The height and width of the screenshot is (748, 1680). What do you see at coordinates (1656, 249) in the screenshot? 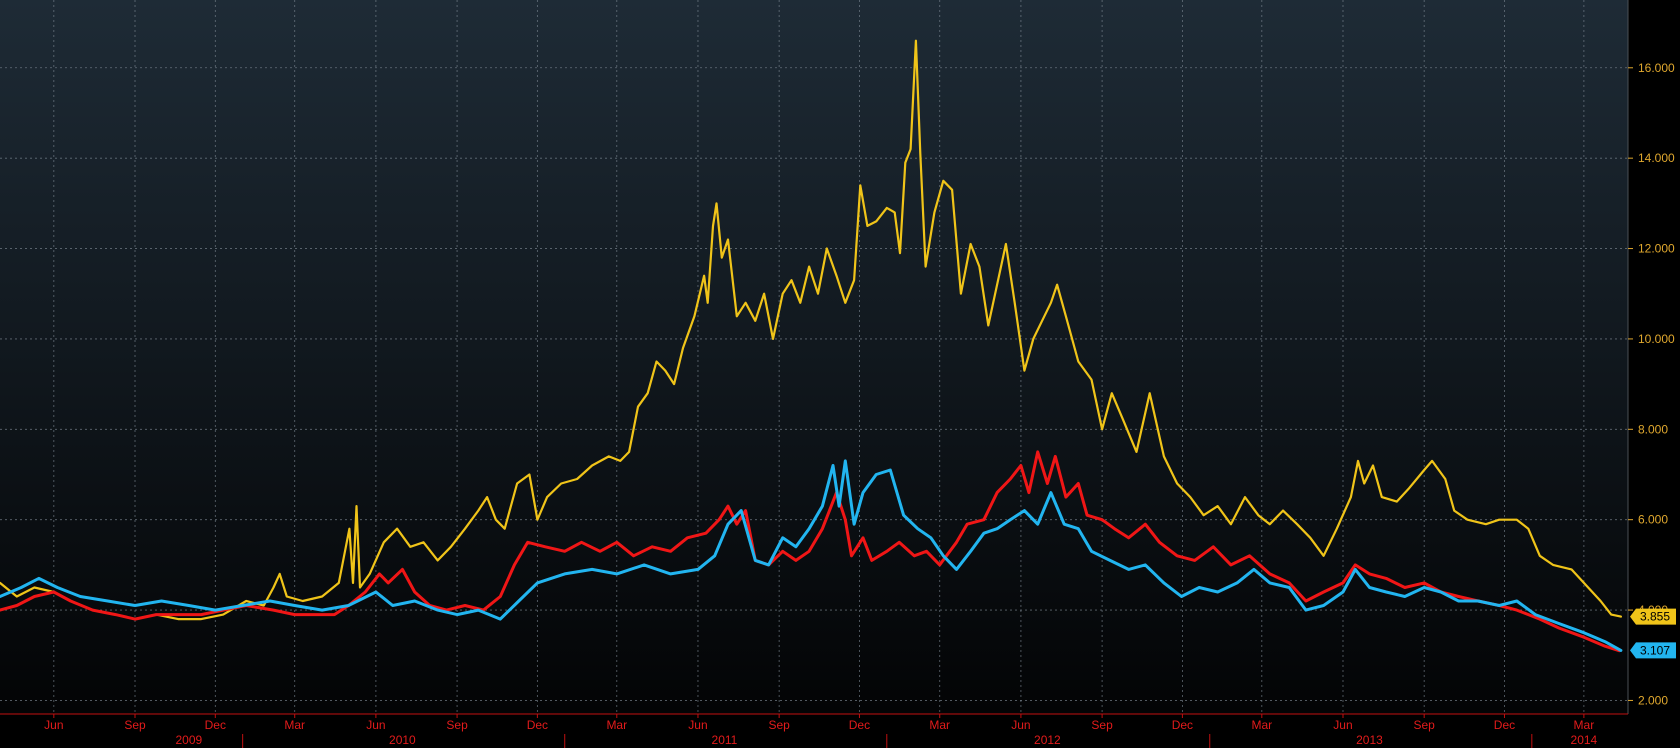
I see `y-tick-label: 12.000` at bounding box center [1656, 249].